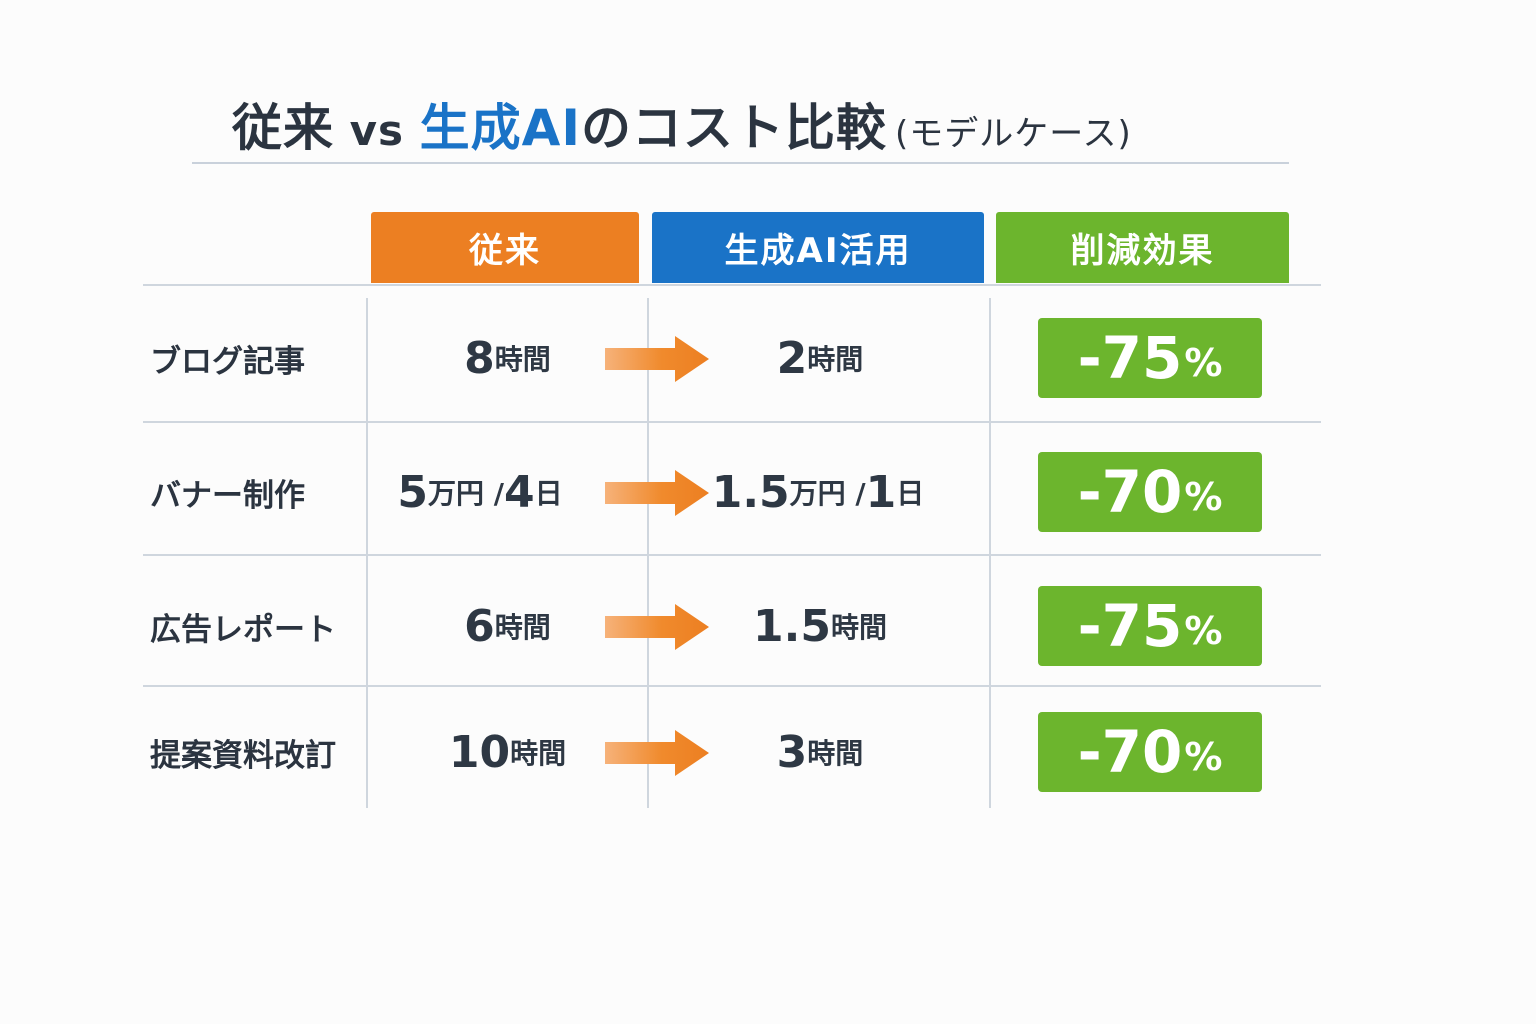  Describe the element at coordinates (792, 358) in the screenshot. I see `ai-number: 2` at that location.